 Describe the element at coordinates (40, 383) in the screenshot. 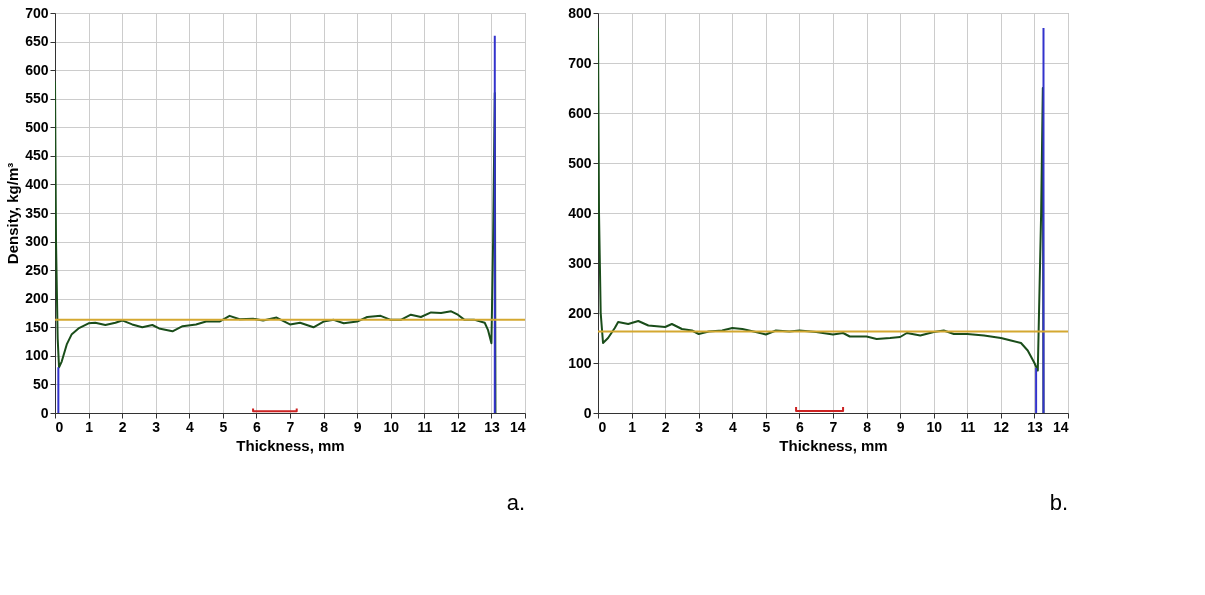

I see `y-tick-label: 50` at that location.